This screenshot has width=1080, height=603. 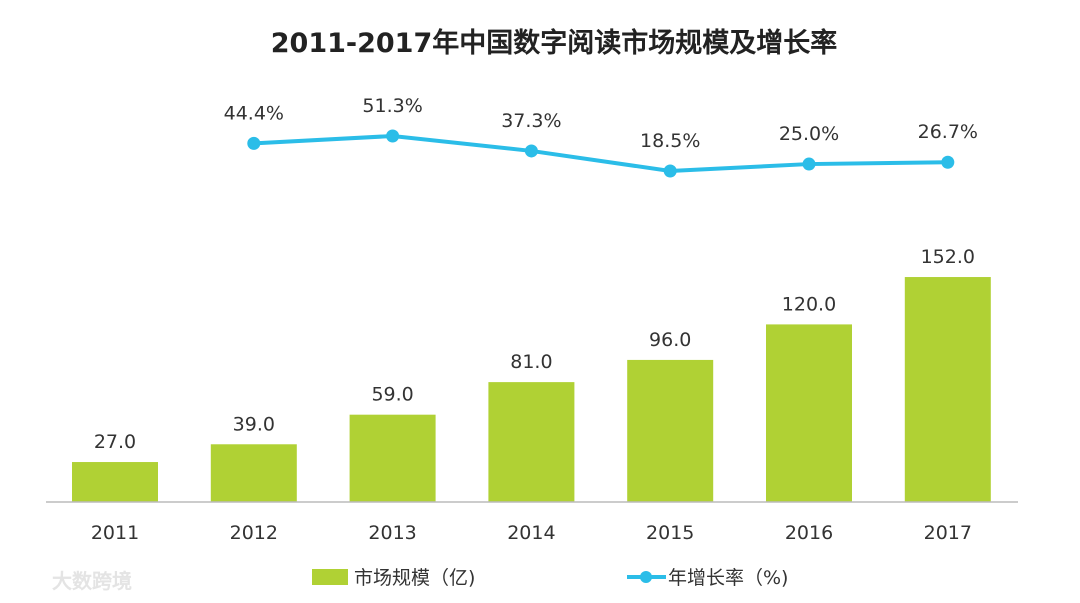 What do you see at coordinates (670, 430) in the screenshot?
I see `bar-2015` at bounding box center [670, 430].